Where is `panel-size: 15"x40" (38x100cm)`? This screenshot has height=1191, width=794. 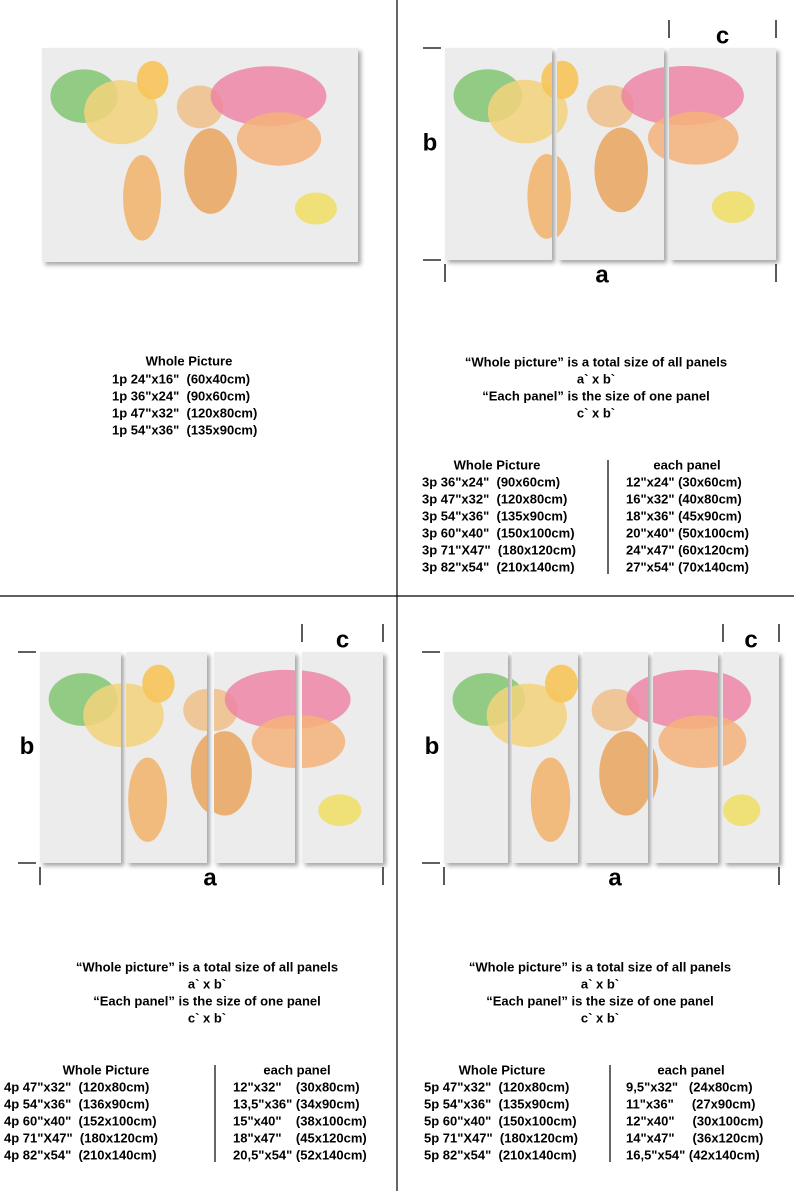
panel-size: 15"x40" (38x100cm) is located at coordinates (300, 1120).